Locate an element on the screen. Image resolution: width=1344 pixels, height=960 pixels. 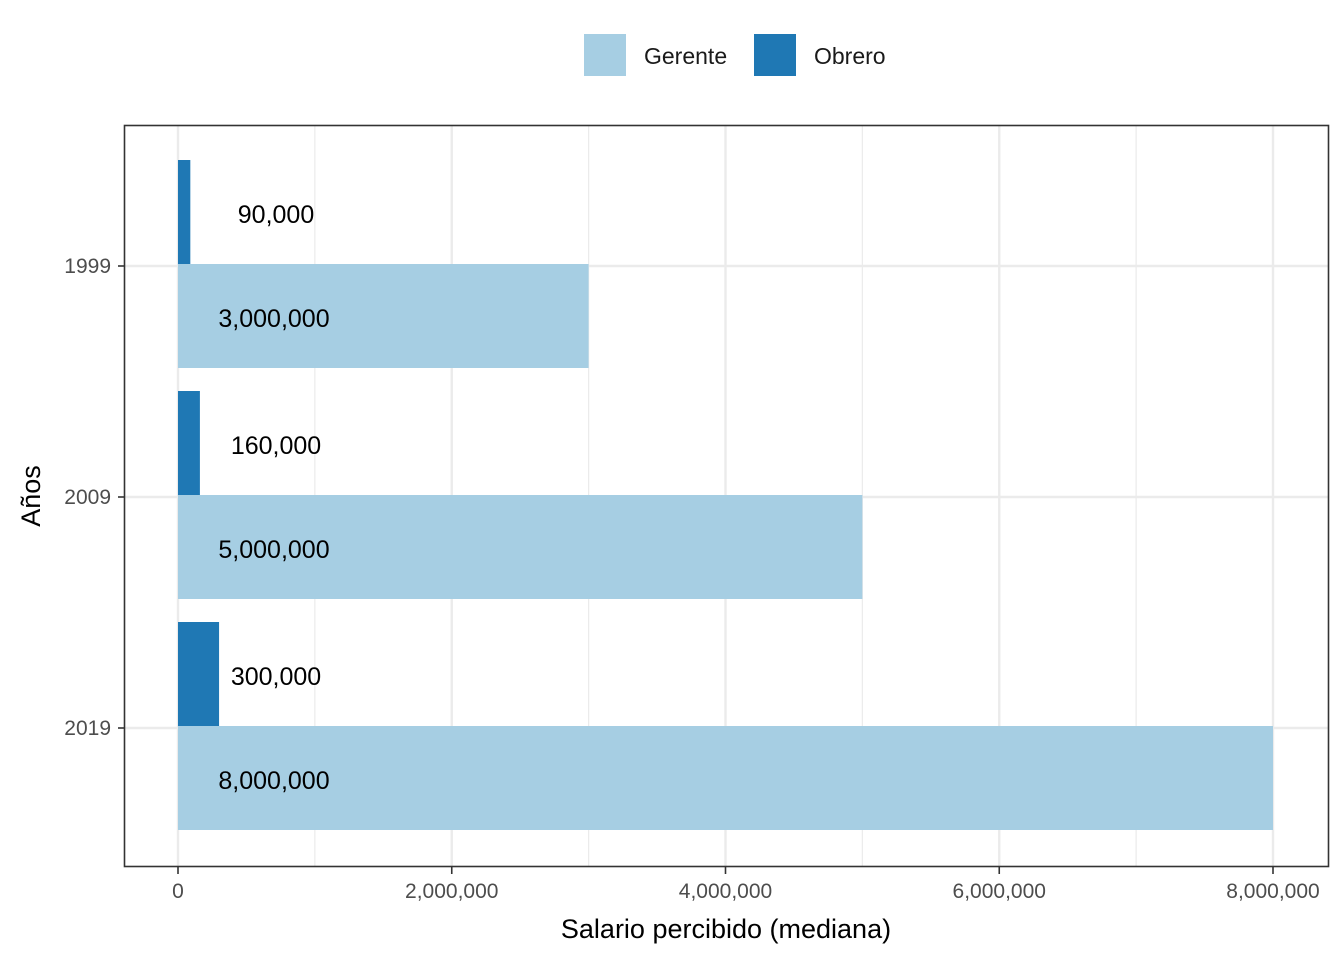
x-tick-label: 0 is located at coordinates (178, 891).